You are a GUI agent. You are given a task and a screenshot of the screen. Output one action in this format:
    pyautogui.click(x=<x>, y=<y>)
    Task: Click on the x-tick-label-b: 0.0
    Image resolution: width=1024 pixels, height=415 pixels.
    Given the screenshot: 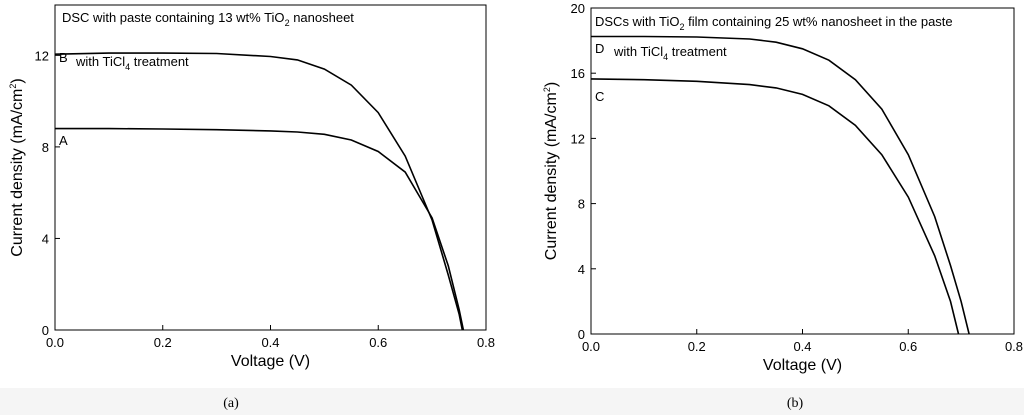 What is the action you would take?
    pyautogui.click(x=591, y=346)
    